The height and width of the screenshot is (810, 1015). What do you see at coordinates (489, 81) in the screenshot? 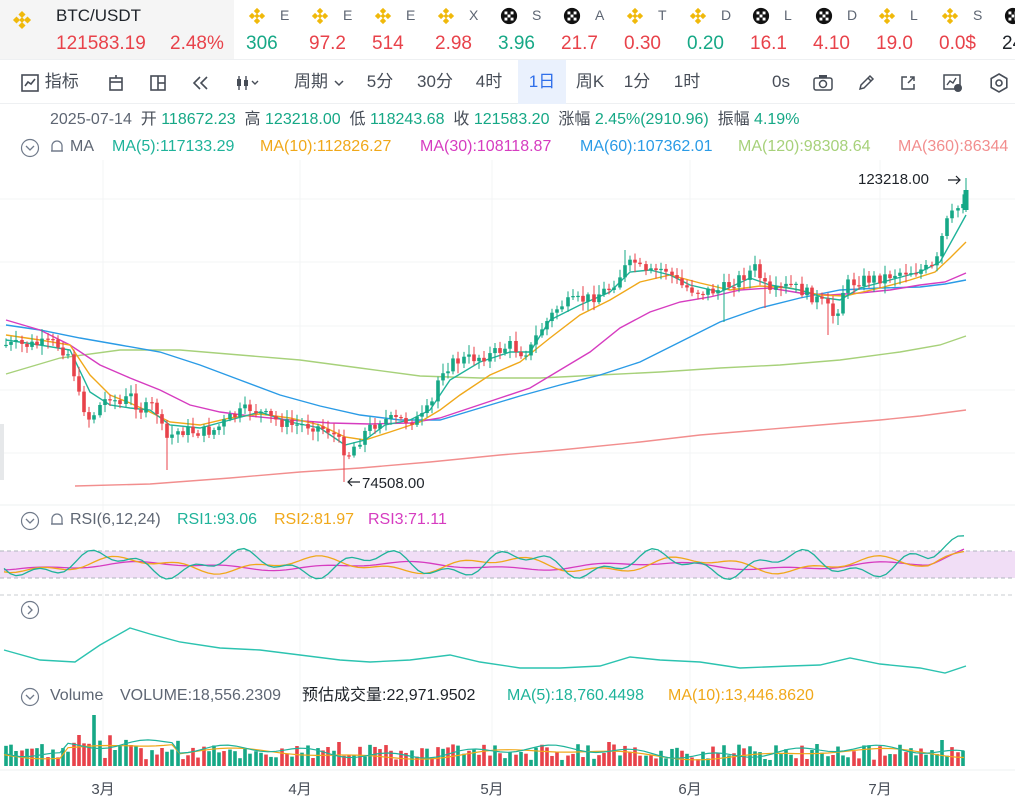
I see `interval-tab: 4时` at bounding box center [489, 81].